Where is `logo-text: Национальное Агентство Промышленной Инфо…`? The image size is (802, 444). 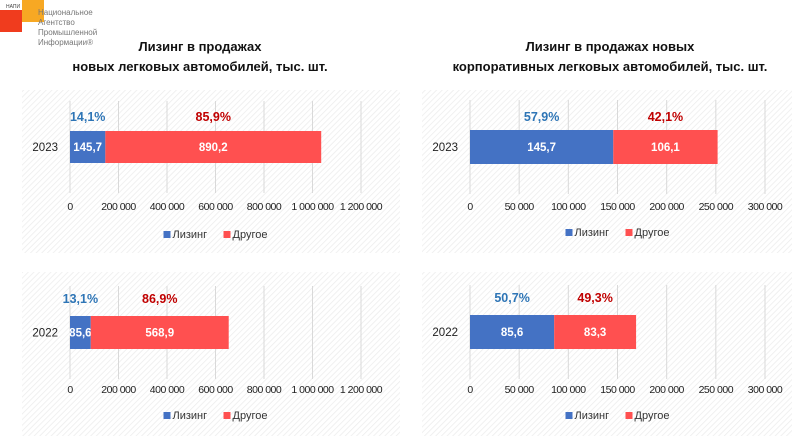
logo-text: Национальное Агентство Промышленной Инфо… is located at coordinates (78, 28).